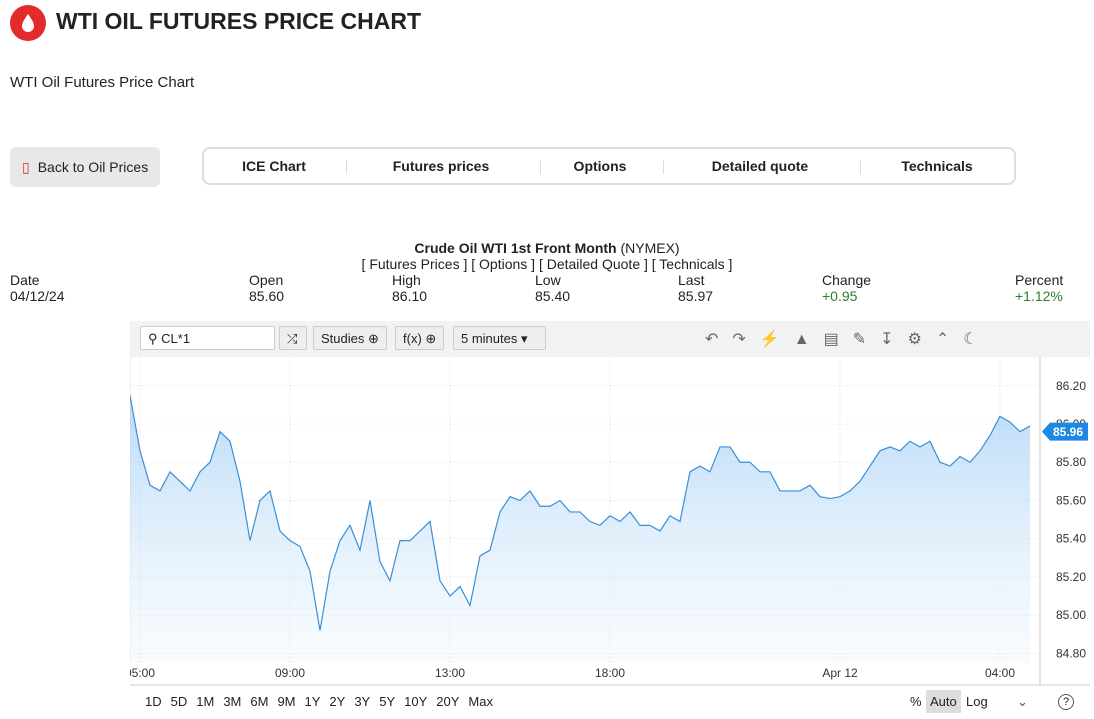 The image size is (1094, 719). What do you see at coordinates (1071, 500) in the screenshot?
I see `y-tick-label: 85.60` at bounding box center [1071, 500].